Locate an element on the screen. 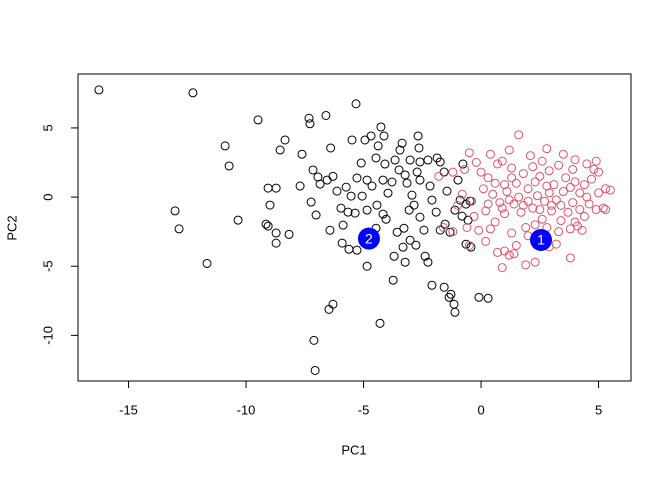  x-tick-label: -10 is located at coordinates (246, 409).